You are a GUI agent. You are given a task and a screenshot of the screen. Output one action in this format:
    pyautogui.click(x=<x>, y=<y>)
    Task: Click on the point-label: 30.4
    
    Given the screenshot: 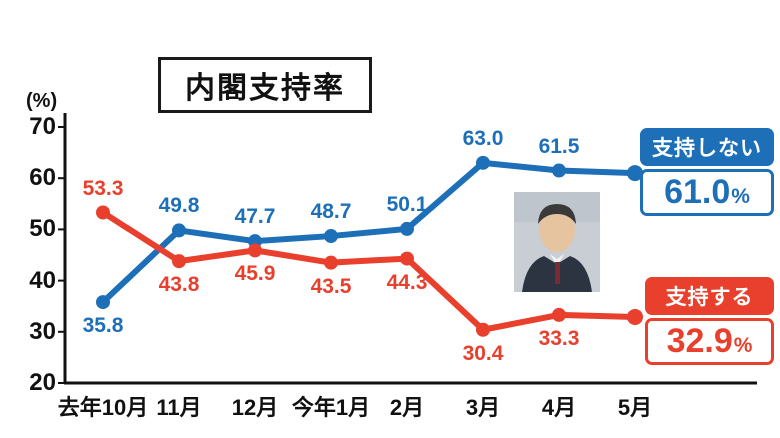 What is the action you would take?
    pyautogui.click(x=483, y=353)
    